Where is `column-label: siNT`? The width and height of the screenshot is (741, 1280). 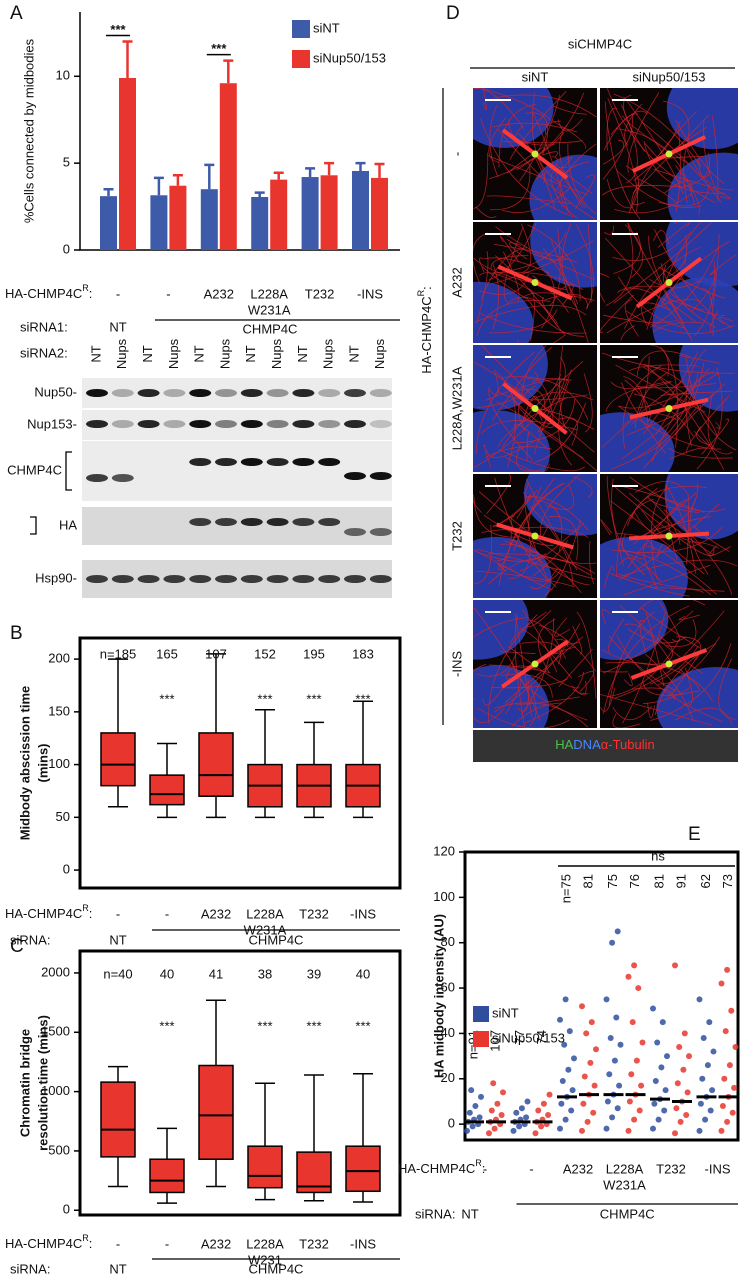
column-label: siNT is located at coordinates (535, 76).